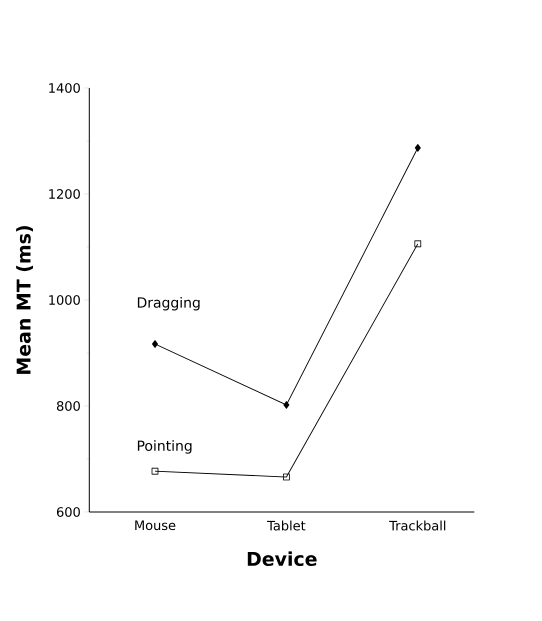 The image size is (542, 621). Describe the element at coordinates (282, 558) in the screenshot. I see `x-axis-title: Device` at that location.